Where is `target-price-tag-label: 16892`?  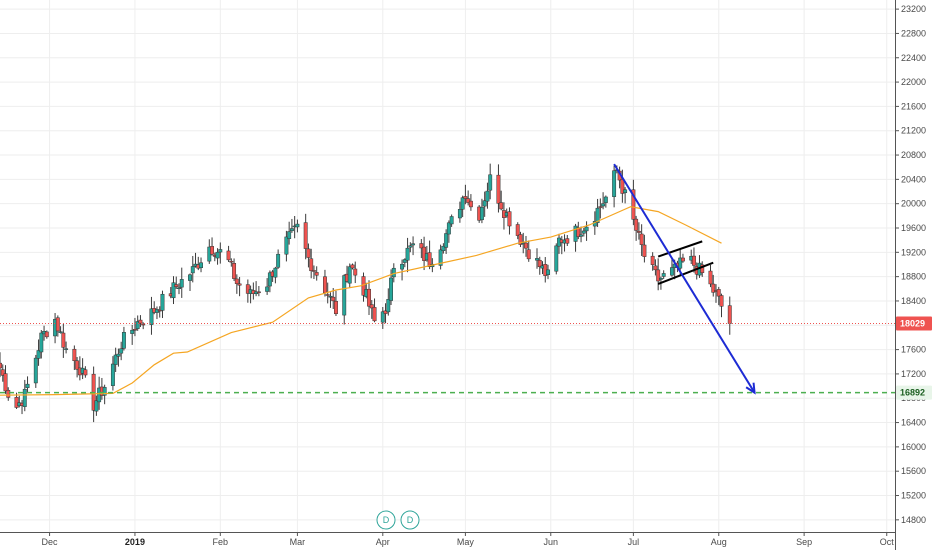 target-price-tag-label: 16892 is located at coordinates (912, 393).